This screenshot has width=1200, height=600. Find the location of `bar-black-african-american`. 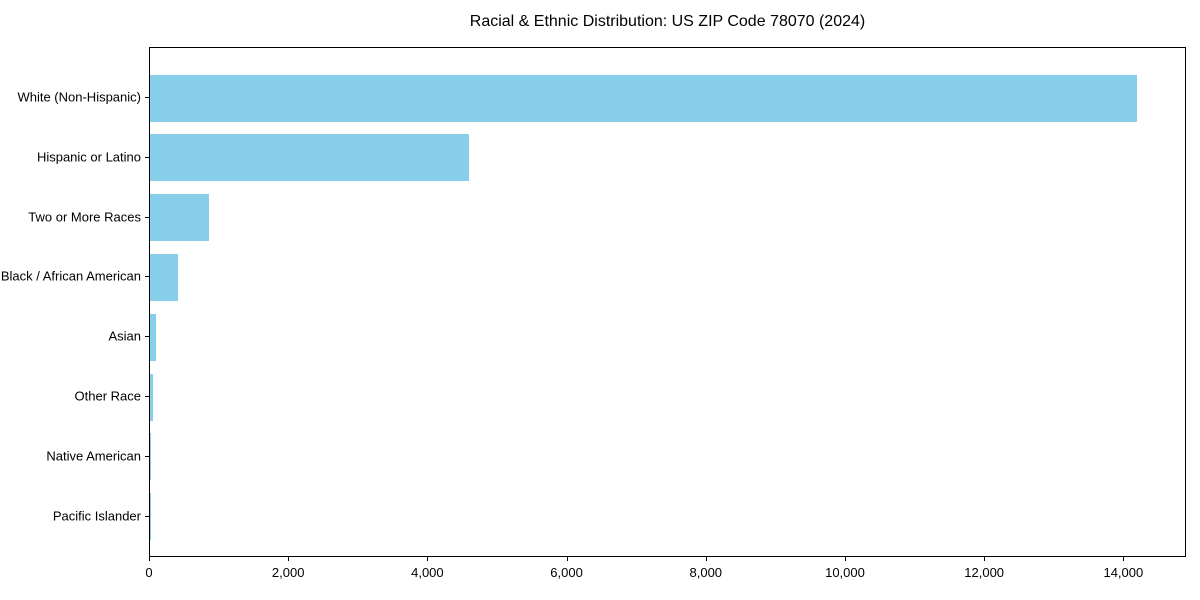

bar-black-african-american is located at coordinates (164, 277).